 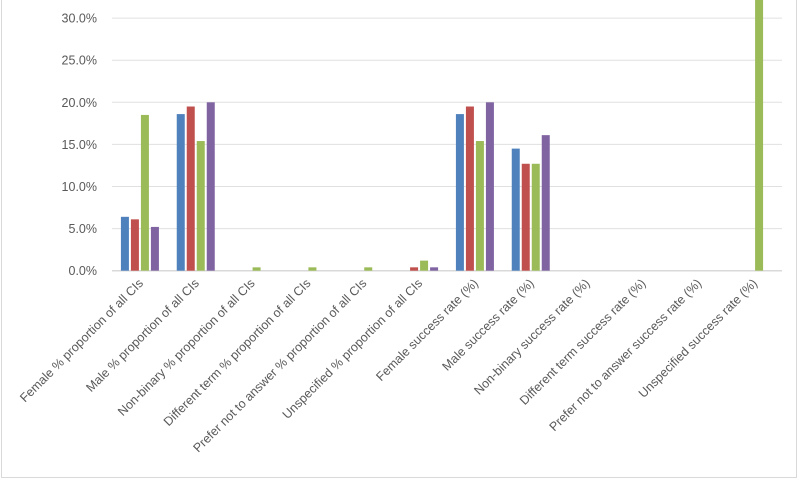 What do you see at coordinates (427, 330) in the screenshot?
I see `x-tick-label: Female success rate (%)` at bounding box center [427, 330].